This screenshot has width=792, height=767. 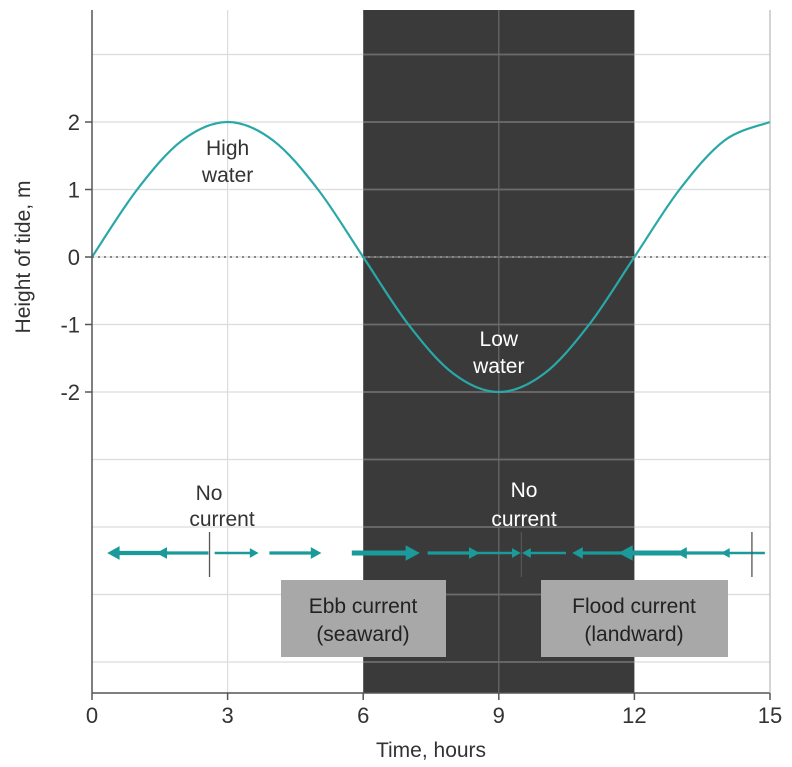 What do you see at coordinates (74, 122) in the screenshot?
I see `y-tick-label: 2` at bounding box center [74, 122].